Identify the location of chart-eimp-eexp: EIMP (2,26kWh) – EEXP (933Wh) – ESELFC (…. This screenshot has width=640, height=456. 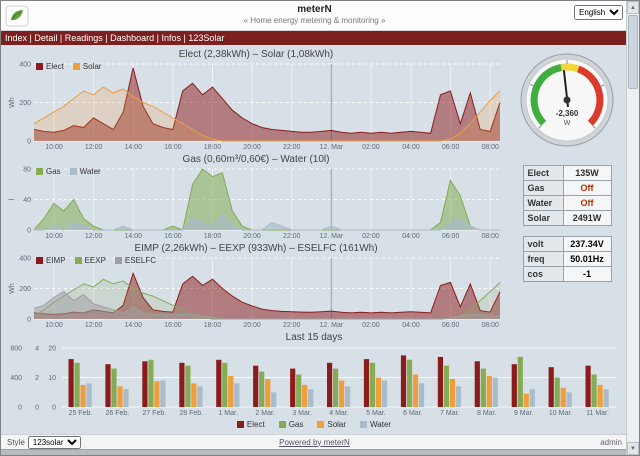
(256, 285).